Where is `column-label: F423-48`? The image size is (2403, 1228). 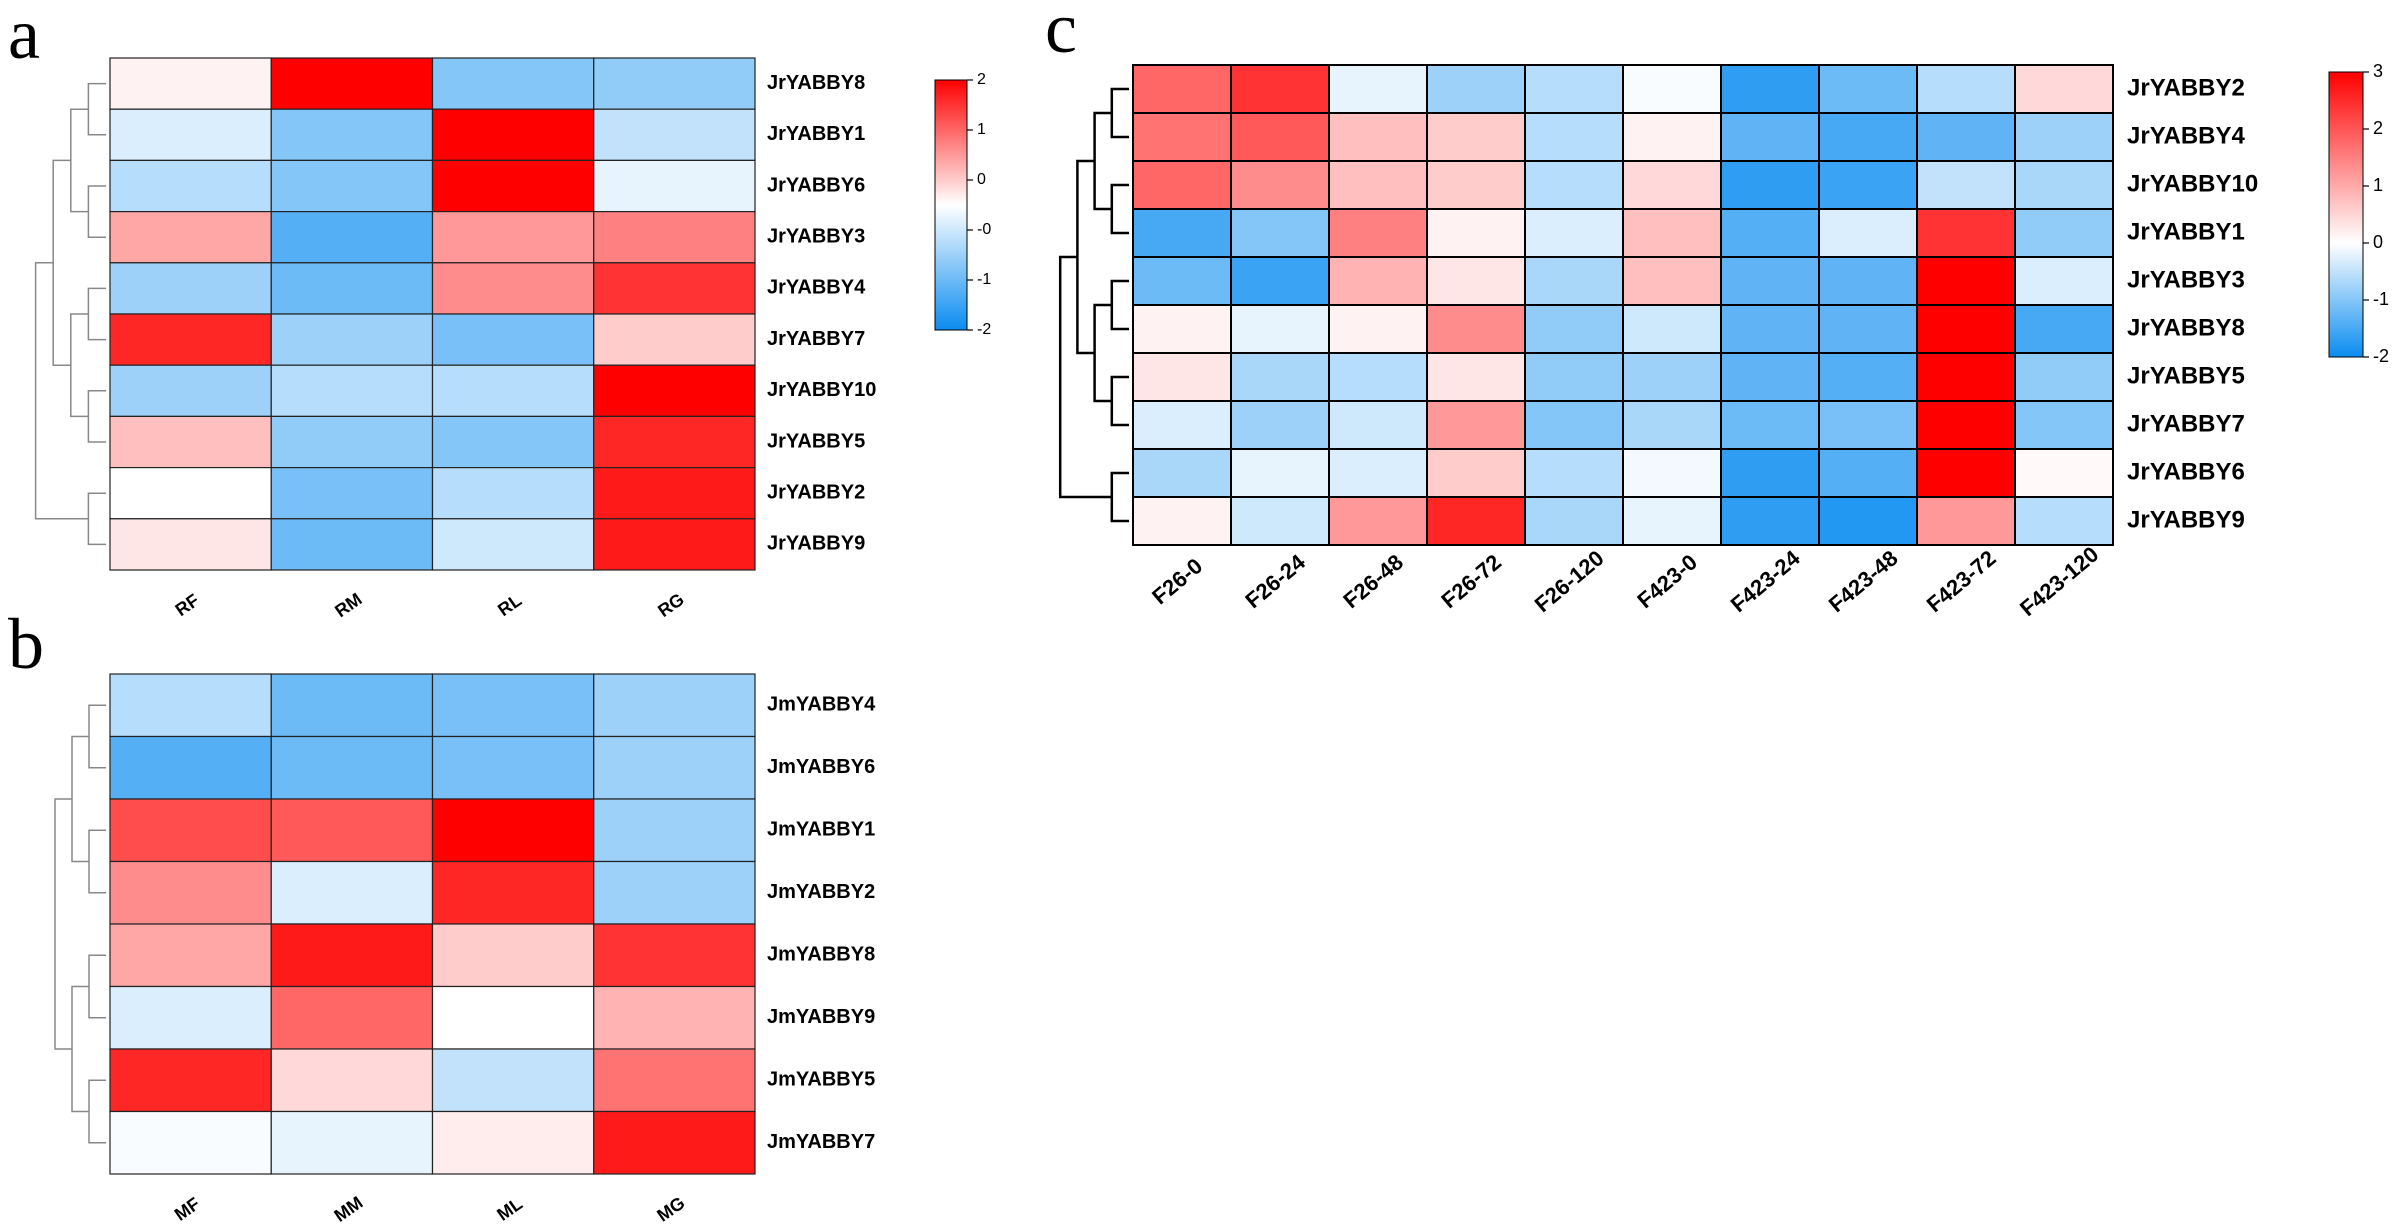
column-label: F423-48 is located at coordinates (1863, 581).